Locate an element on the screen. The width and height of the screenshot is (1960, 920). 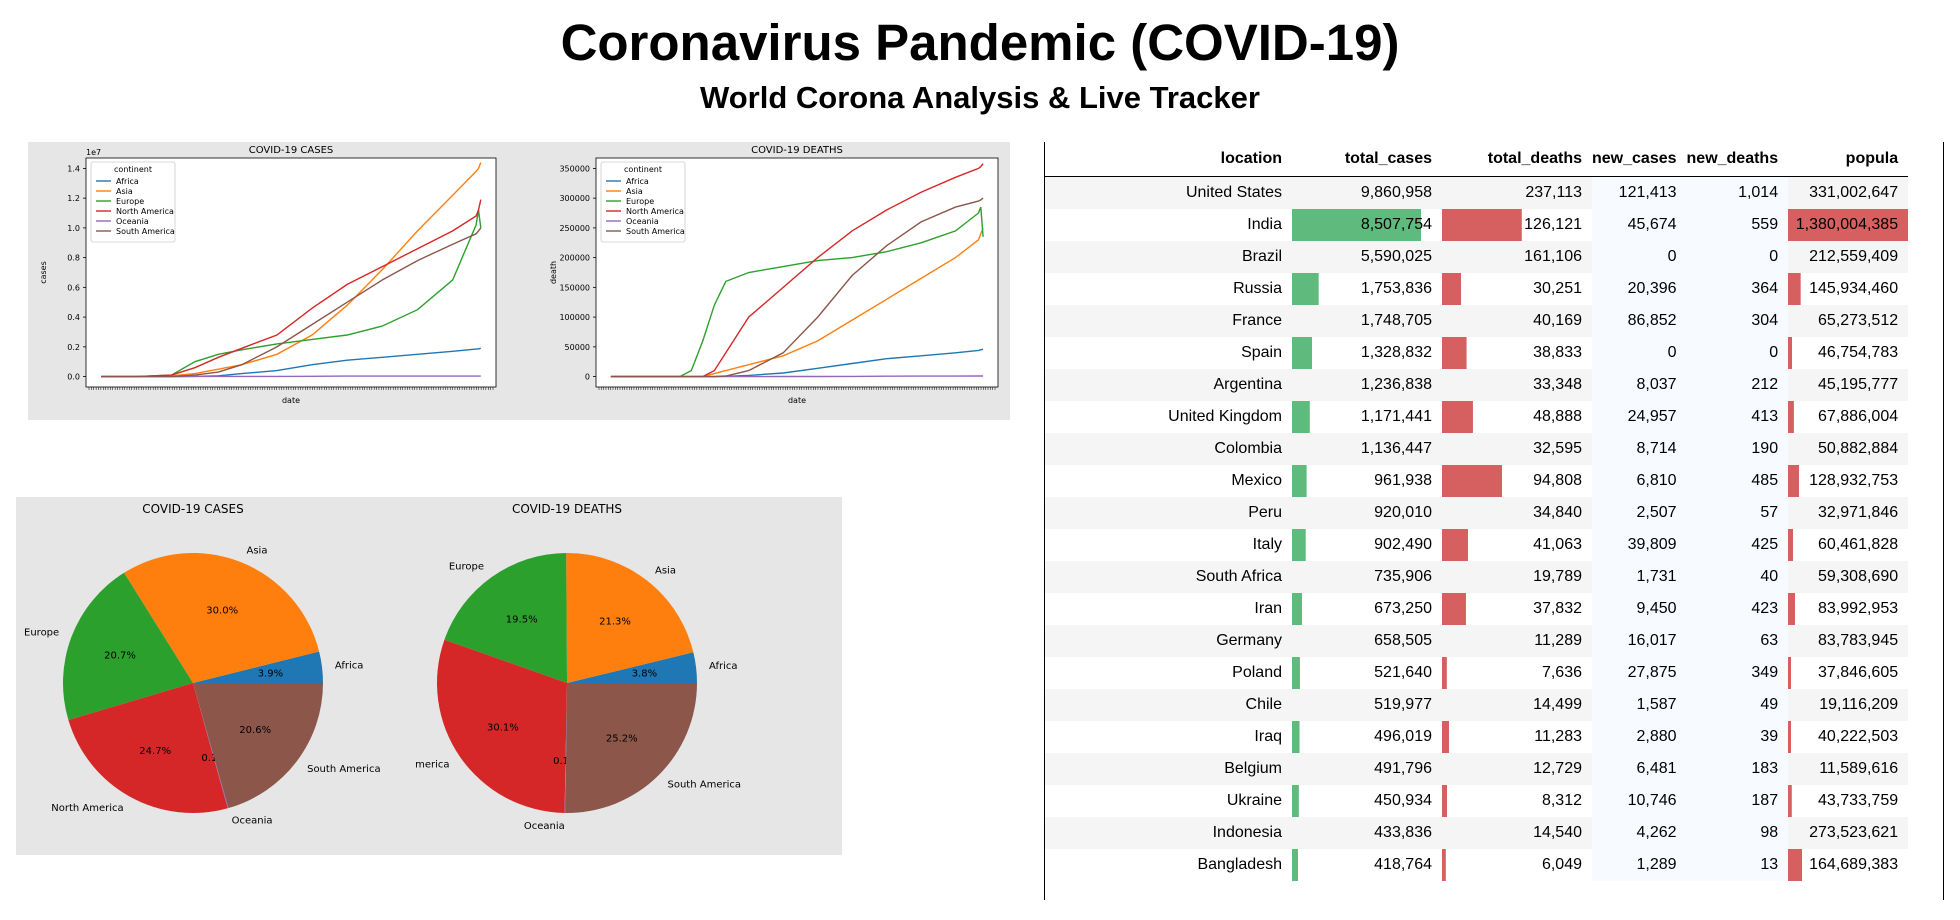
series-line-north-america is located at coordinates (291, 288).